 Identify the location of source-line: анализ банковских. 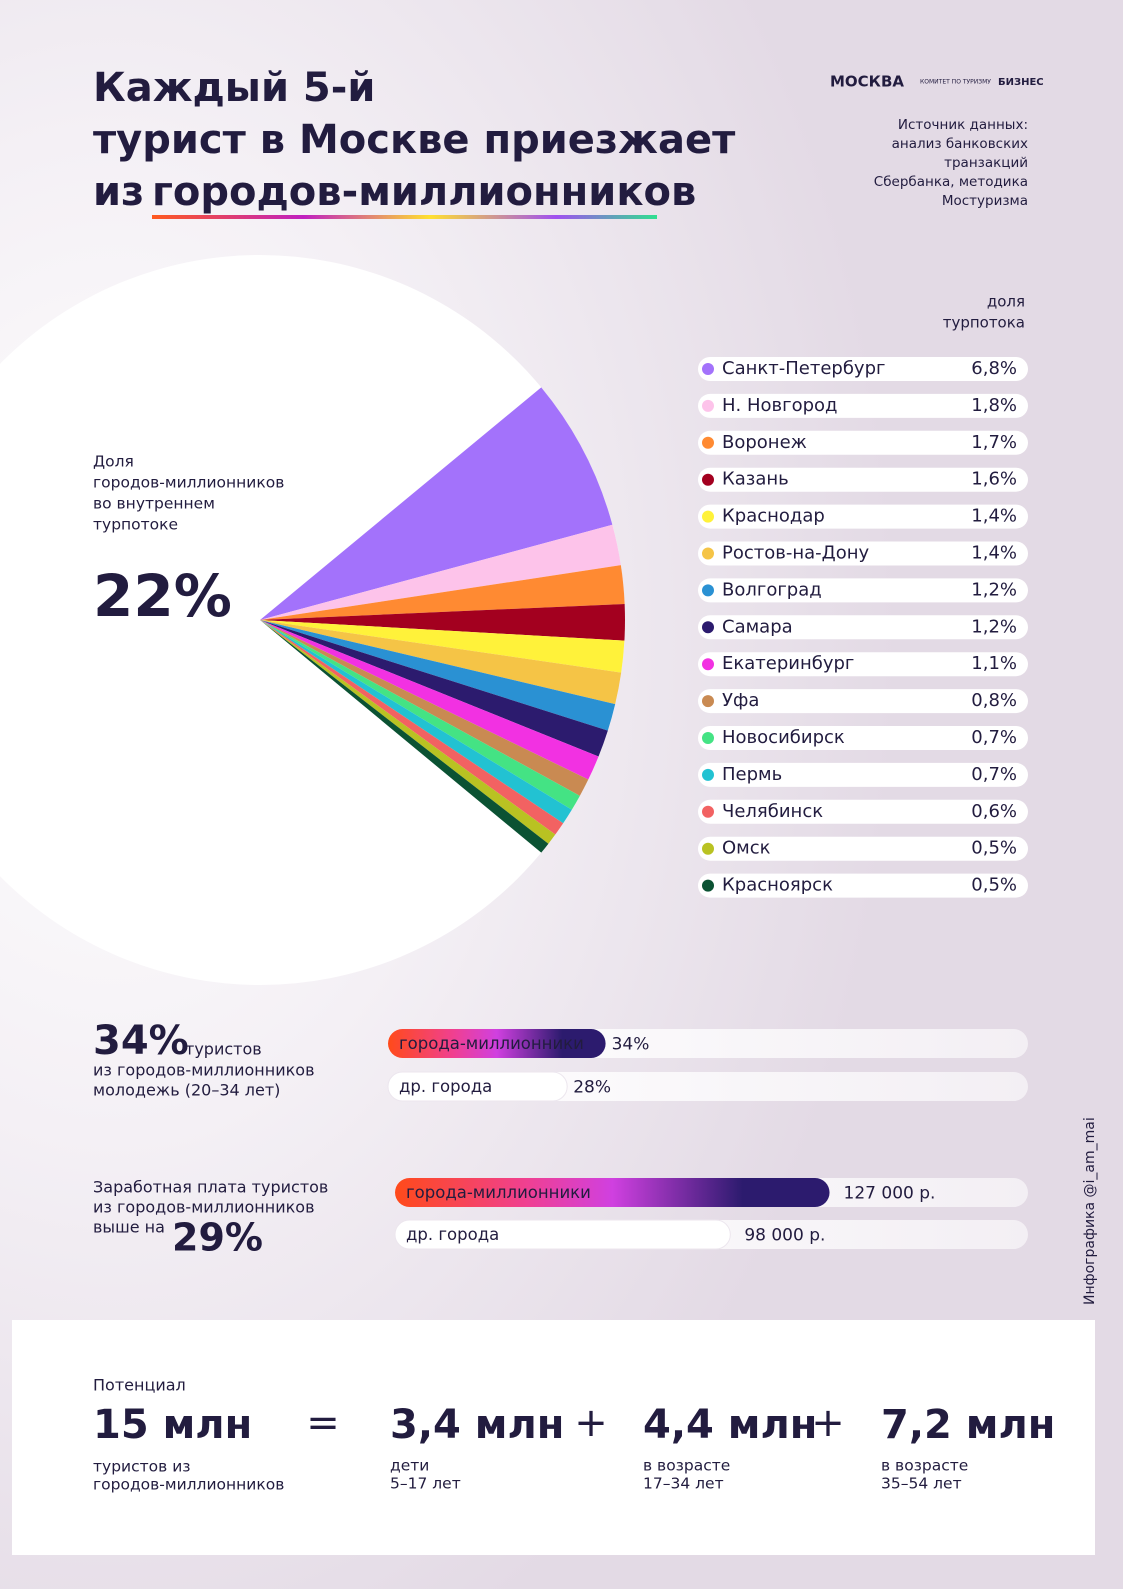
(960, 144).